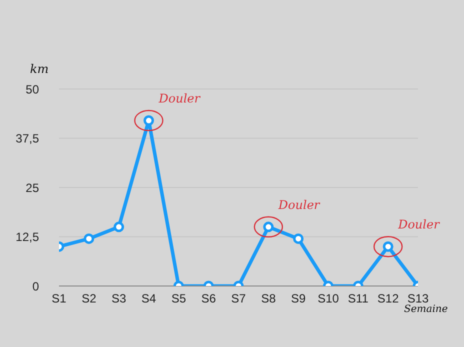 The width and height of the screenshot is (464, 347). I want to click on x-tick-label: S11, so click(358, 299).